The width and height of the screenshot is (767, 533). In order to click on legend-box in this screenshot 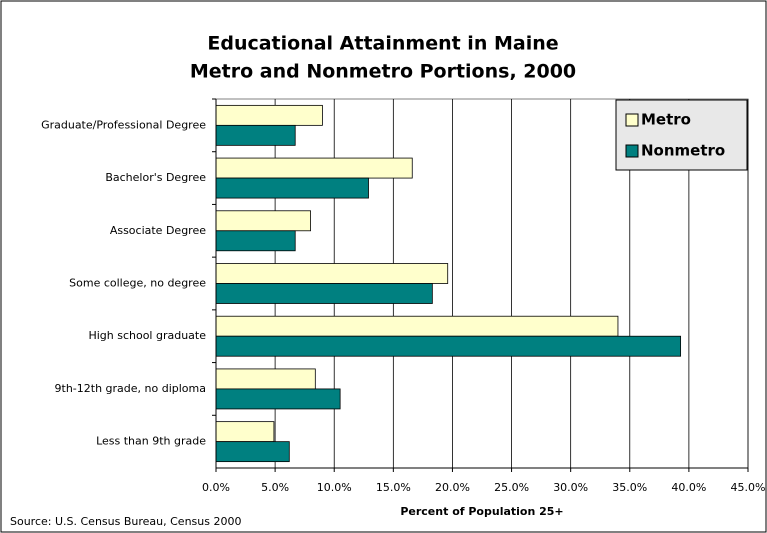, I will do `click(681, 135)`.